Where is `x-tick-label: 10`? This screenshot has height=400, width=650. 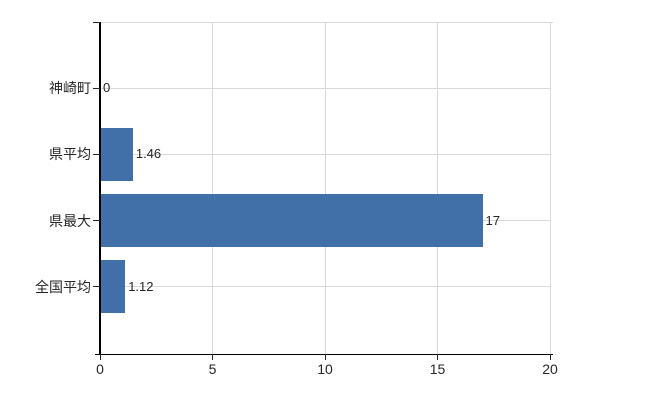
x-tick-label: 10 is located at coordinates (325, 369).